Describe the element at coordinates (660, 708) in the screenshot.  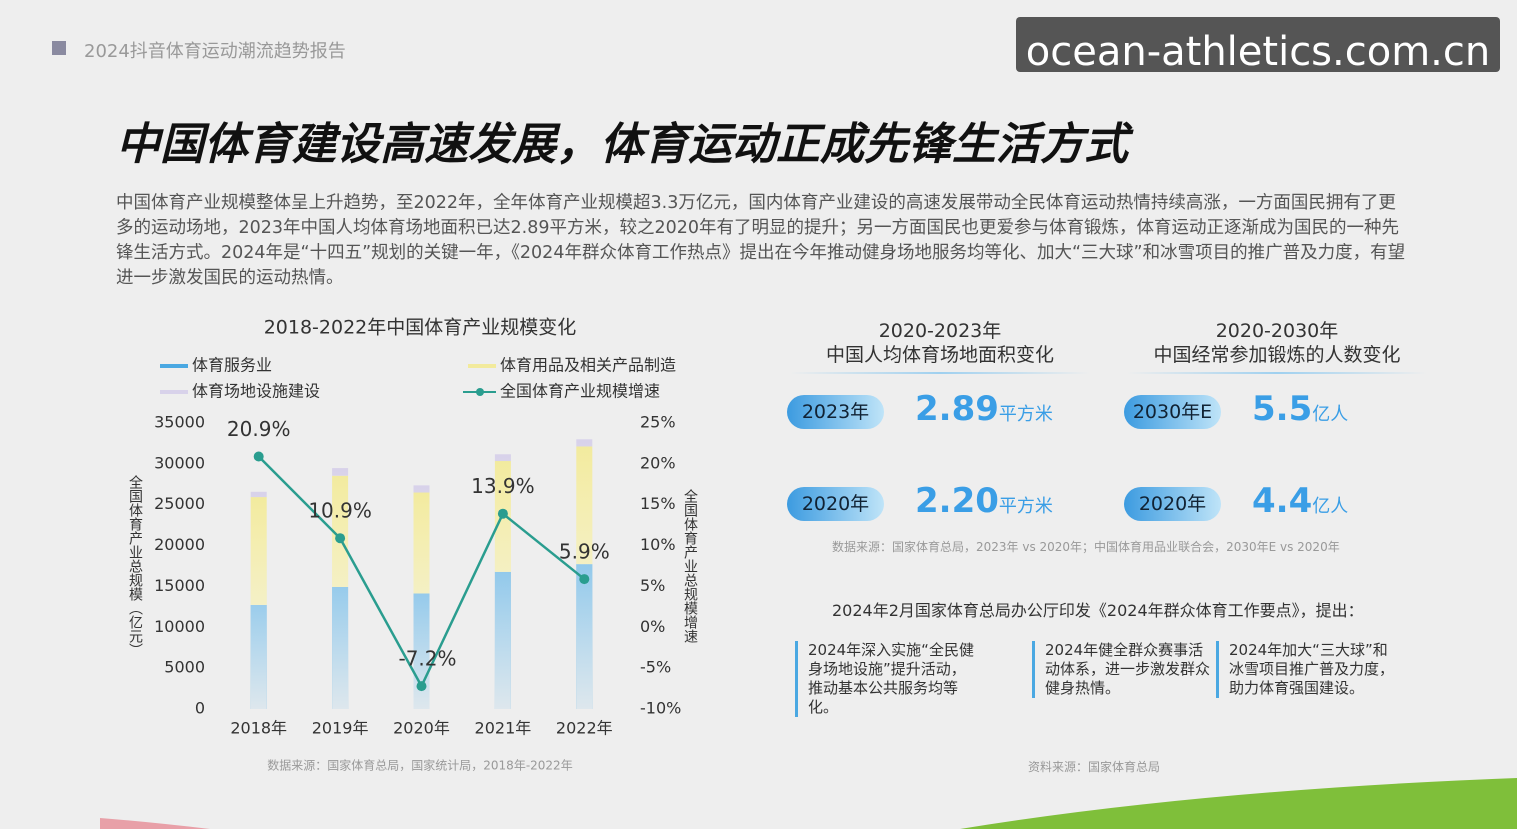
I see `y2-tick-label: -10%` at that location.